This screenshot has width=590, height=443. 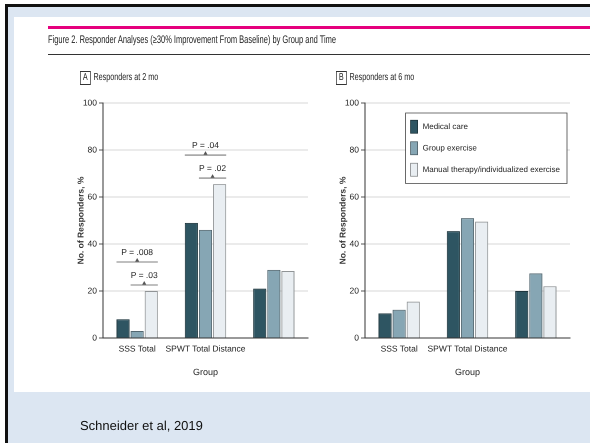 I want to click on legend-label: Group exercise, so click(x=450, y=147).